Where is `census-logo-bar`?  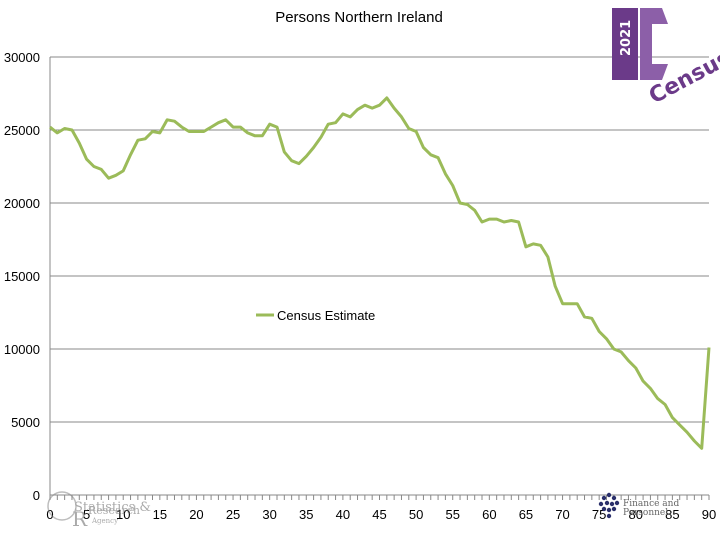
census-logo-bar is located at coordinates (625, 44).